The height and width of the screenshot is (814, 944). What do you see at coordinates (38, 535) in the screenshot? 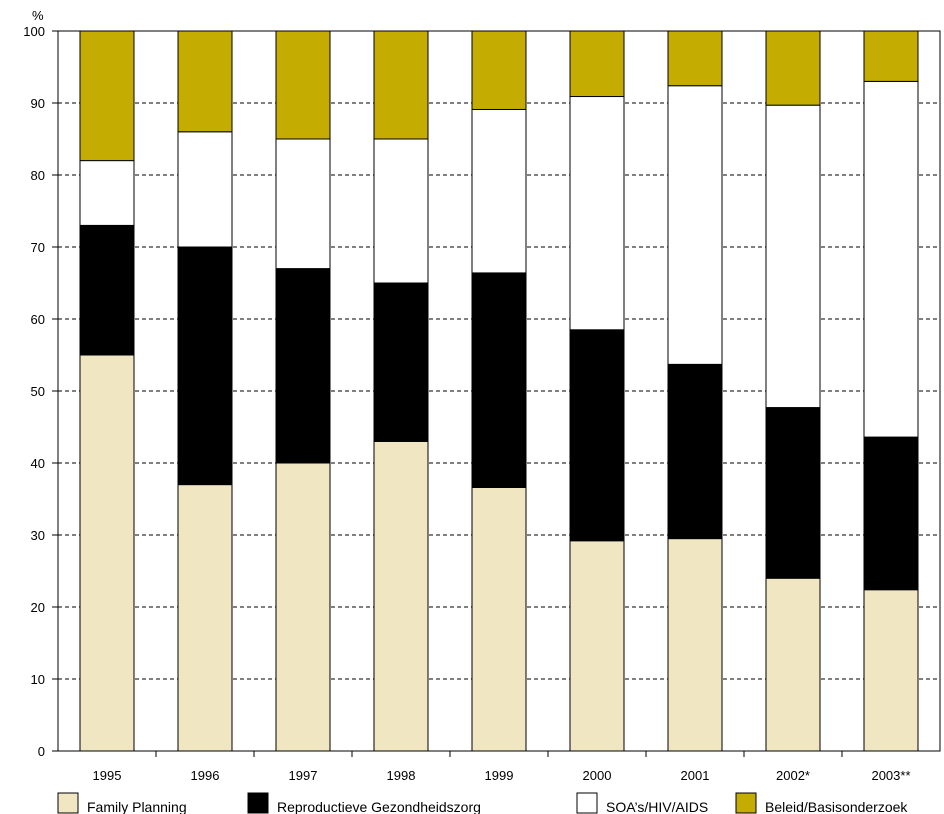
I see `y-tick-label: 30` at bounding box center [38, 535].